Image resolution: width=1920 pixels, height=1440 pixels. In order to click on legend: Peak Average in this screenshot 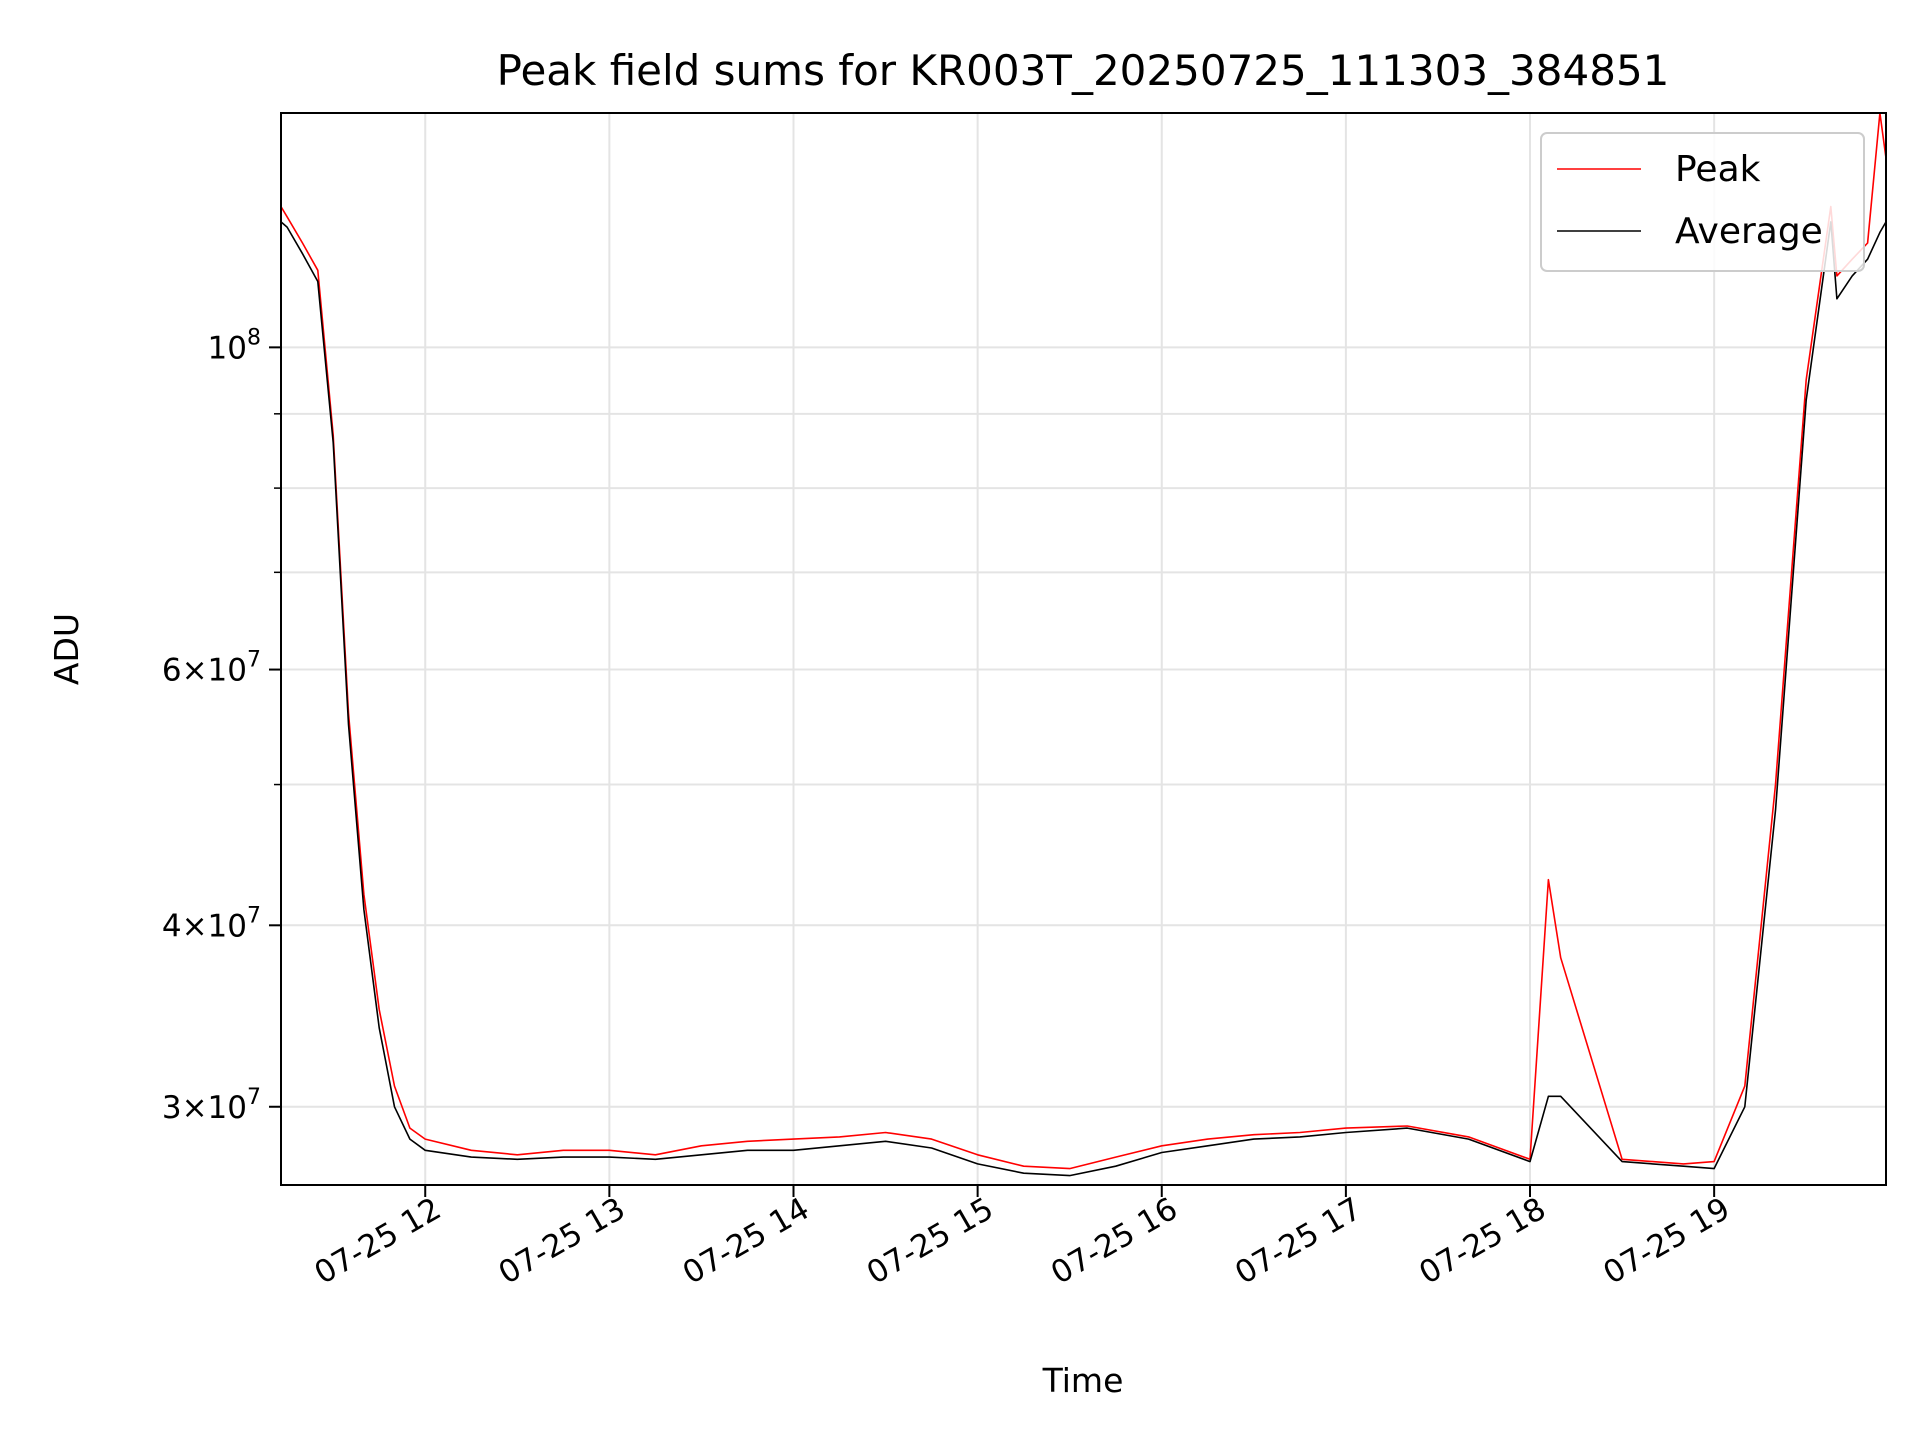, I will do `click(1702, 202)`.